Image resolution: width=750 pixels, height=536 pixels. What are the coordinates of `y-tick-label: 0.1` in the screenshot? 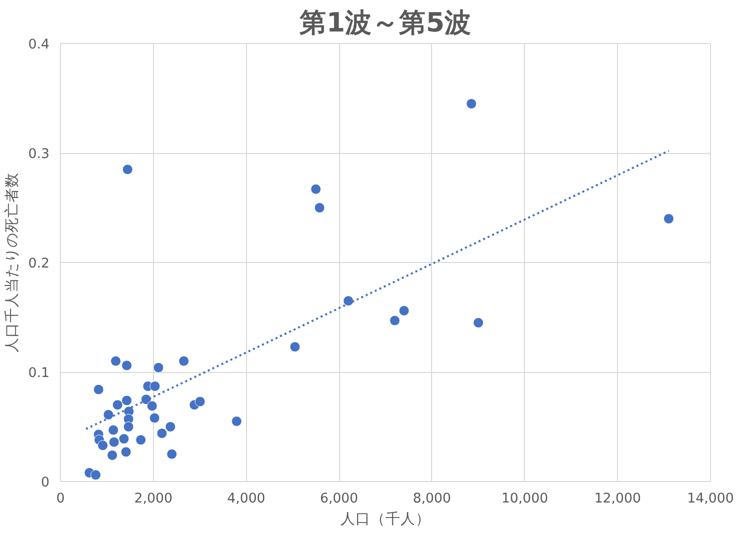 It's located at (39, 373).